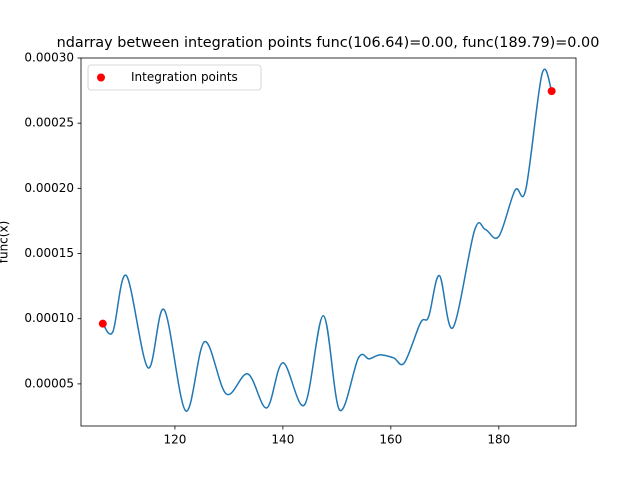 The image size is (640, 480). I want to click on x-tick-label: 180, so click(498, 440).